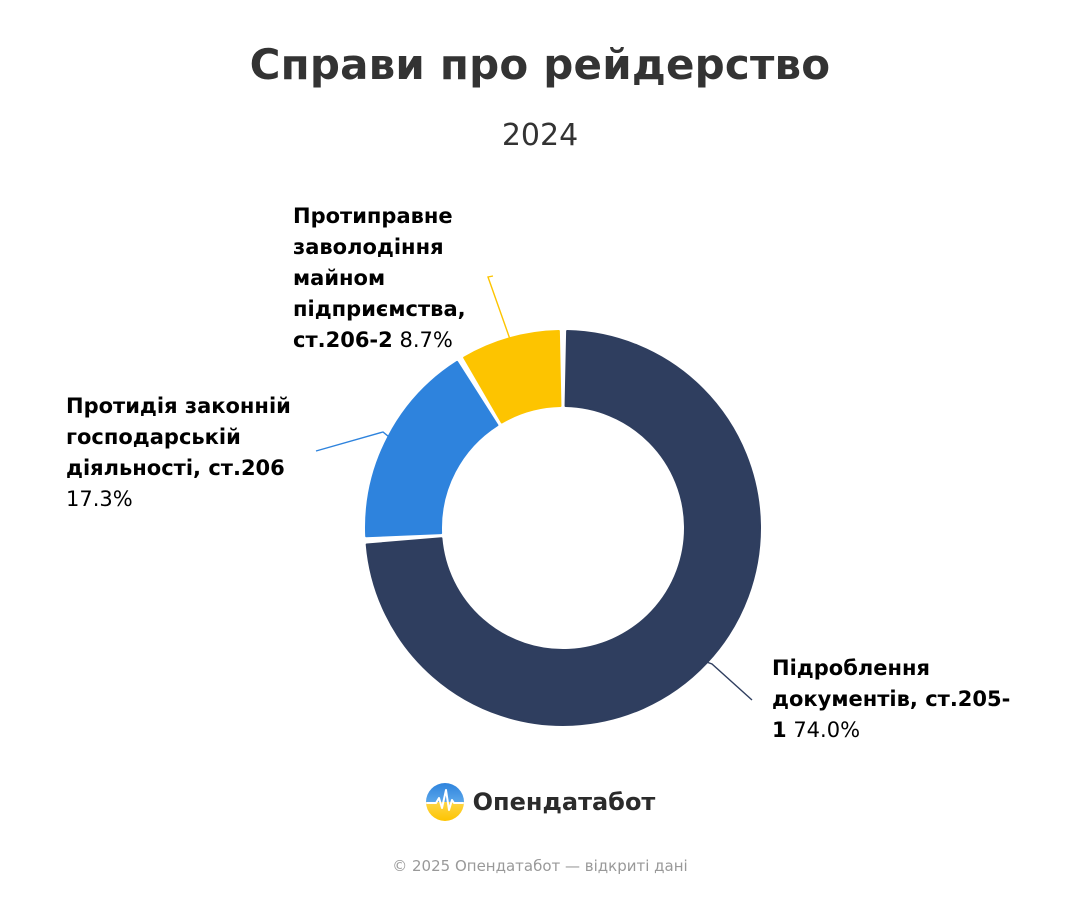  What do you see at coordinates (368, 247) in the screenshot?
I see `slice-label-name: заволодіння` at bounding box center [368, 247].